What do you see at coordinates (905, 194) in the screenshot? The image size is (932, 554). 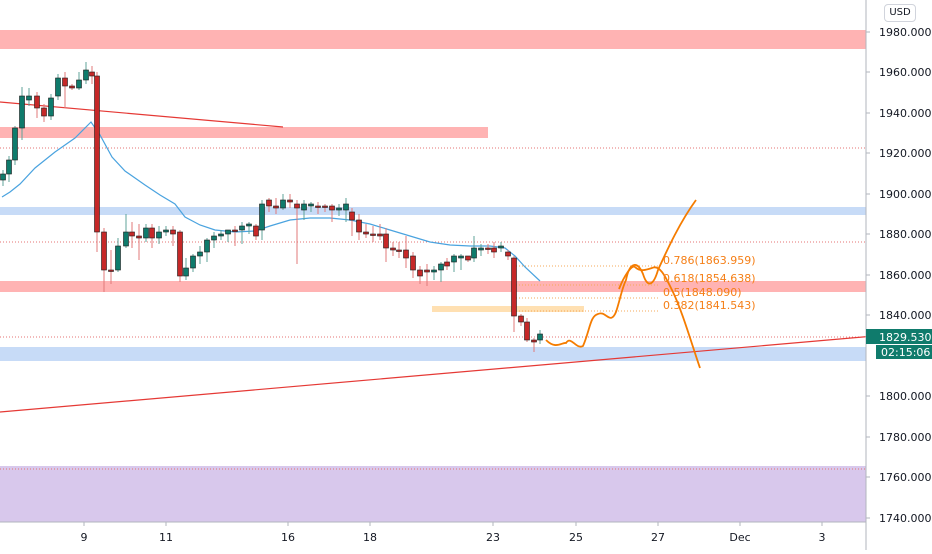 I see `svg-text: 1900.000` at bounding box center [905, 194].